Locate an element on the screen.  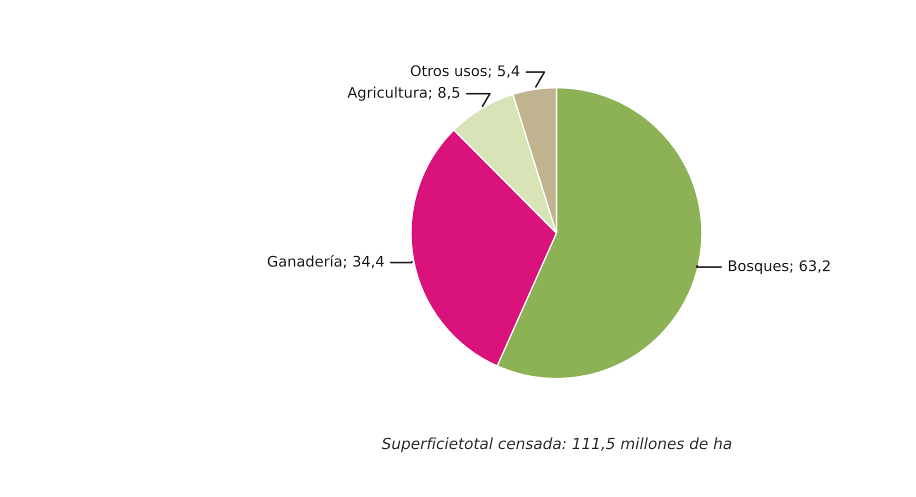
text: Superficietotal censada: 111,5 millones de ha is located at coordinates (557, 444).